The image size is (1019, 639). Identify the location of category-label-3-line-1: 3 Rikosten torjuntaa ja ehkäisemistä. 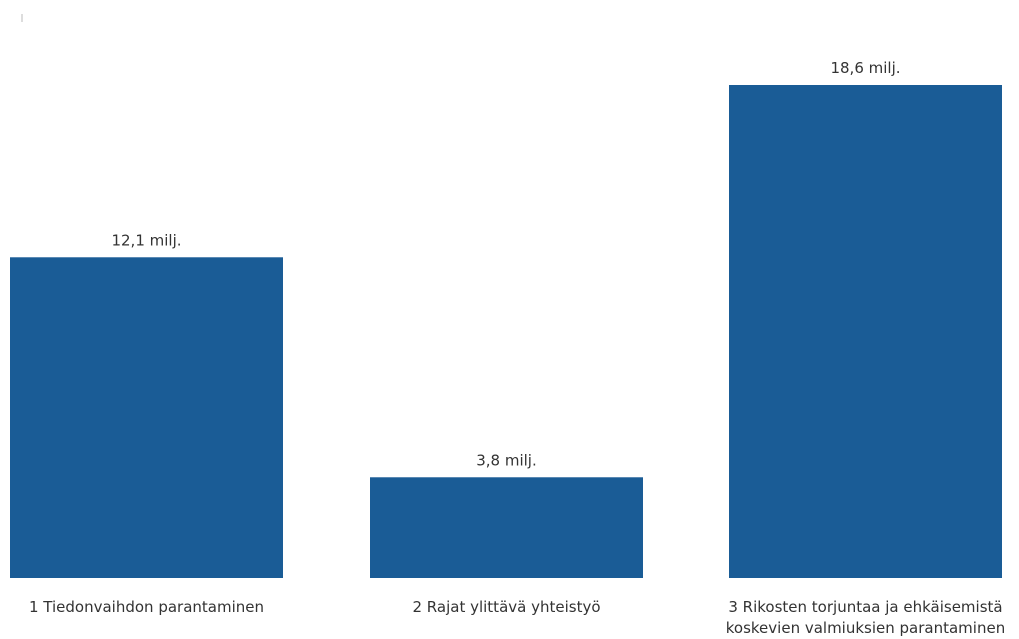
(865, 607).